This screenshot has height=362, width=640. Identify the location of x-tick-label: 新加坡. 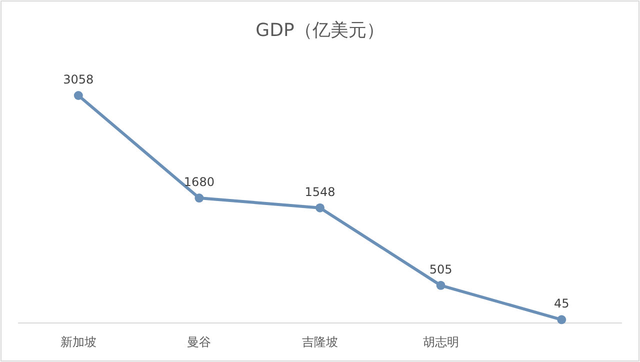
(78, 342).